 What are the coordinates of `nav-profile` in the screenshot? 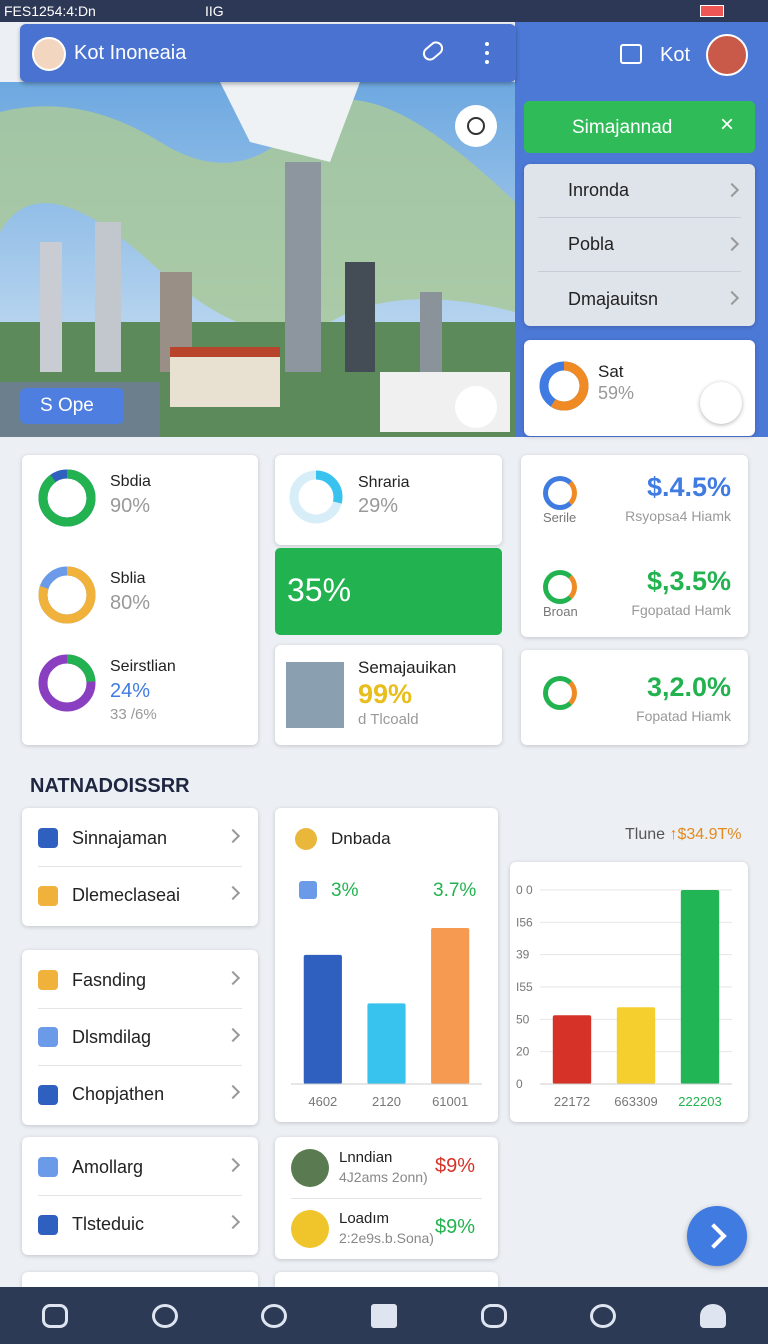 It's located at (713, 1315).